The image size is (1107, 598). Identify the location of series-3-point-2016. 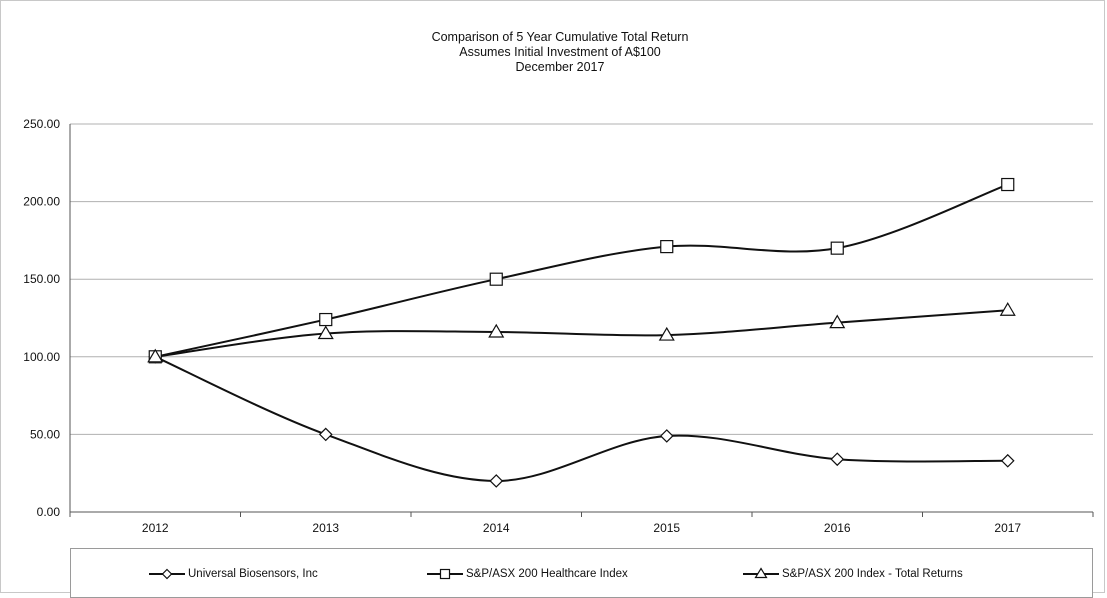
(837, 321).